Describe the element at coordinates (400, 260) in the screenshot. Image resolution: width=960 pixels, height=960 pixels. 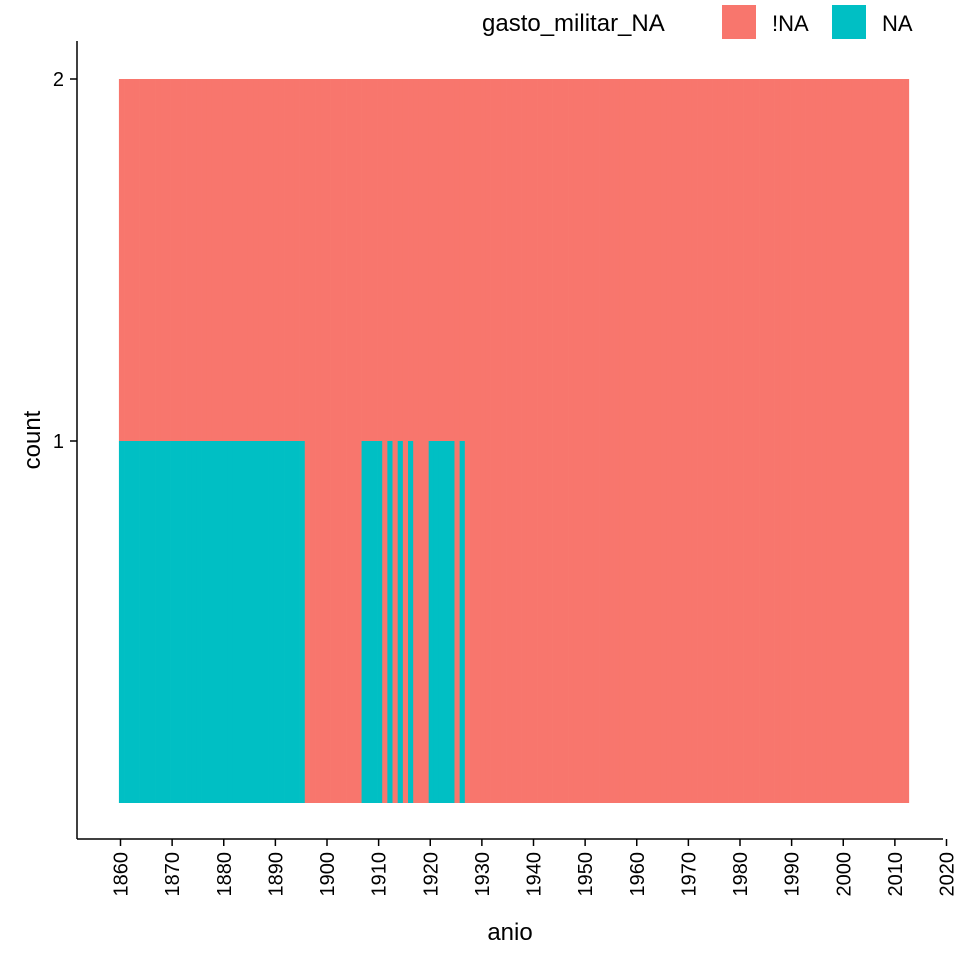
I see `bar-notna-1914` at that location.